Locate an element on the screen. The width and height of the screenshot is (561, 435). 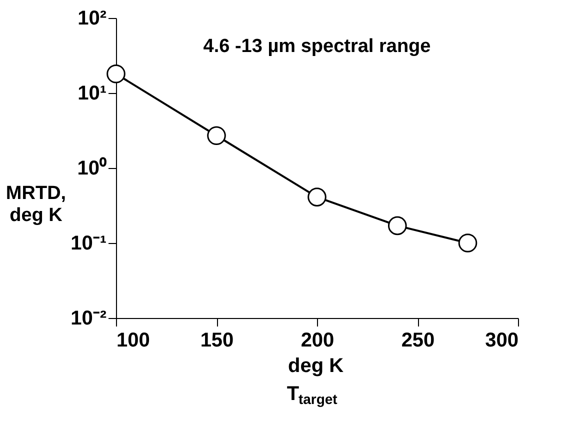
x-tick-label: 250 is located at coordinates (418, 341).